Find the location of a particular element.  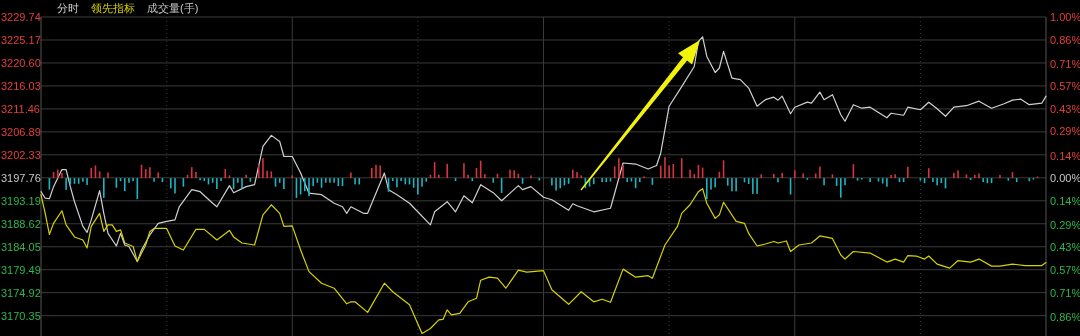

series-name: 领先指标 is located at coordinates (113, 8).